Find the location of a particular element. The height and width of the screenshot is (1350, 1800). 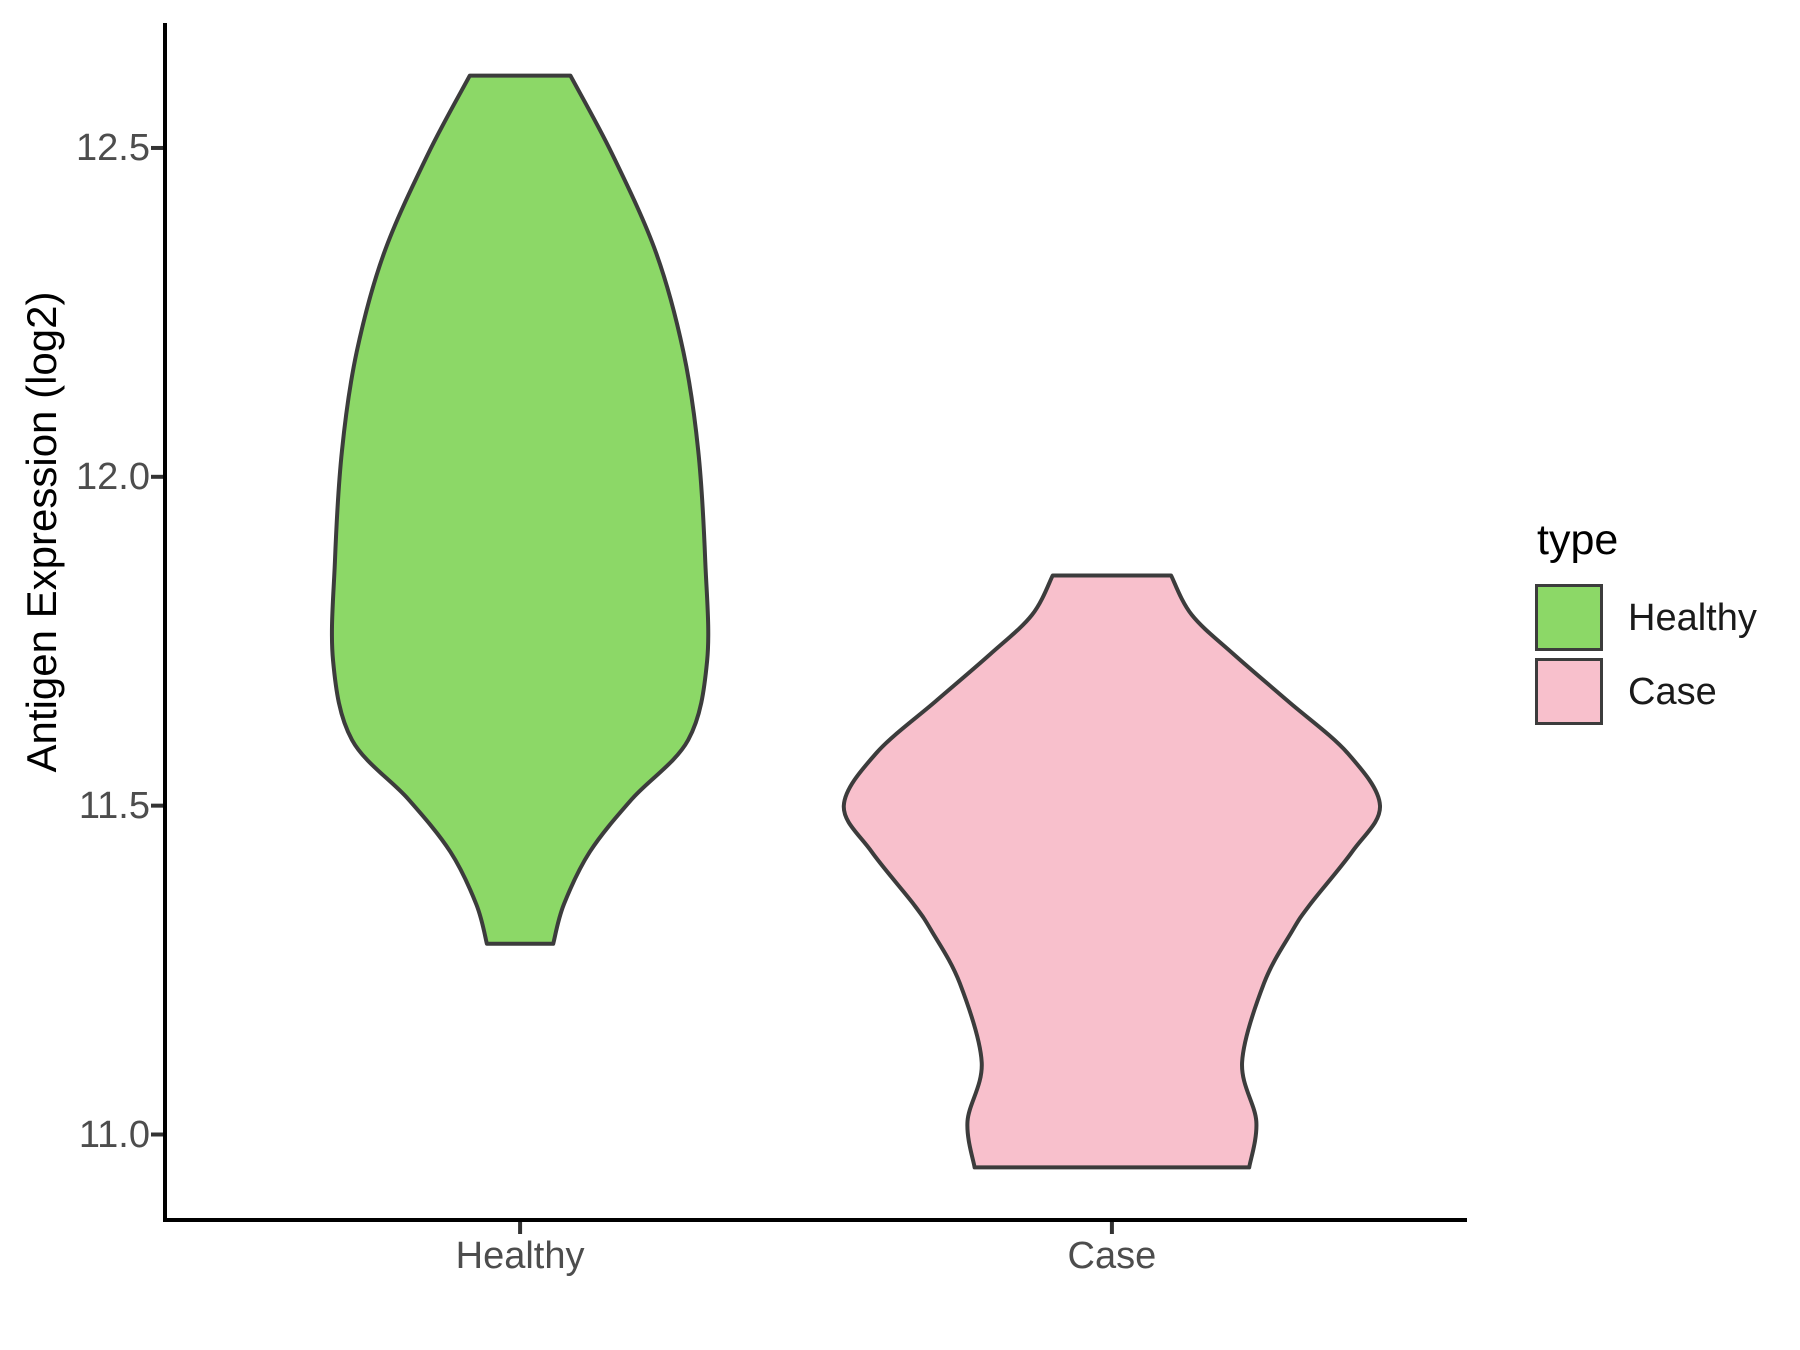

y-axis-title: Antigen Expression (log2) is located at coordinates (41, 532).